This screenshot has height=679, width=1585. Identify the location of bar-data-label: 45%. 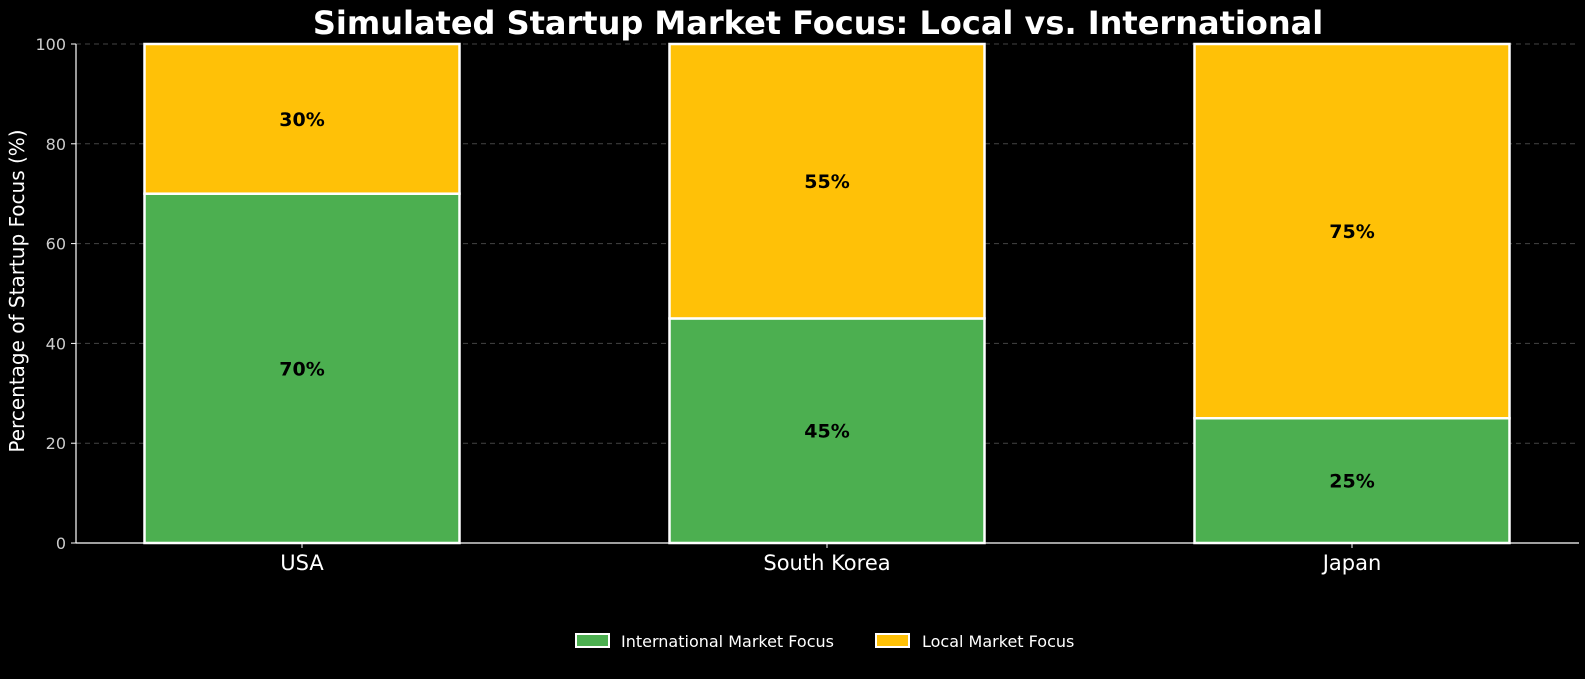
(826, 432).